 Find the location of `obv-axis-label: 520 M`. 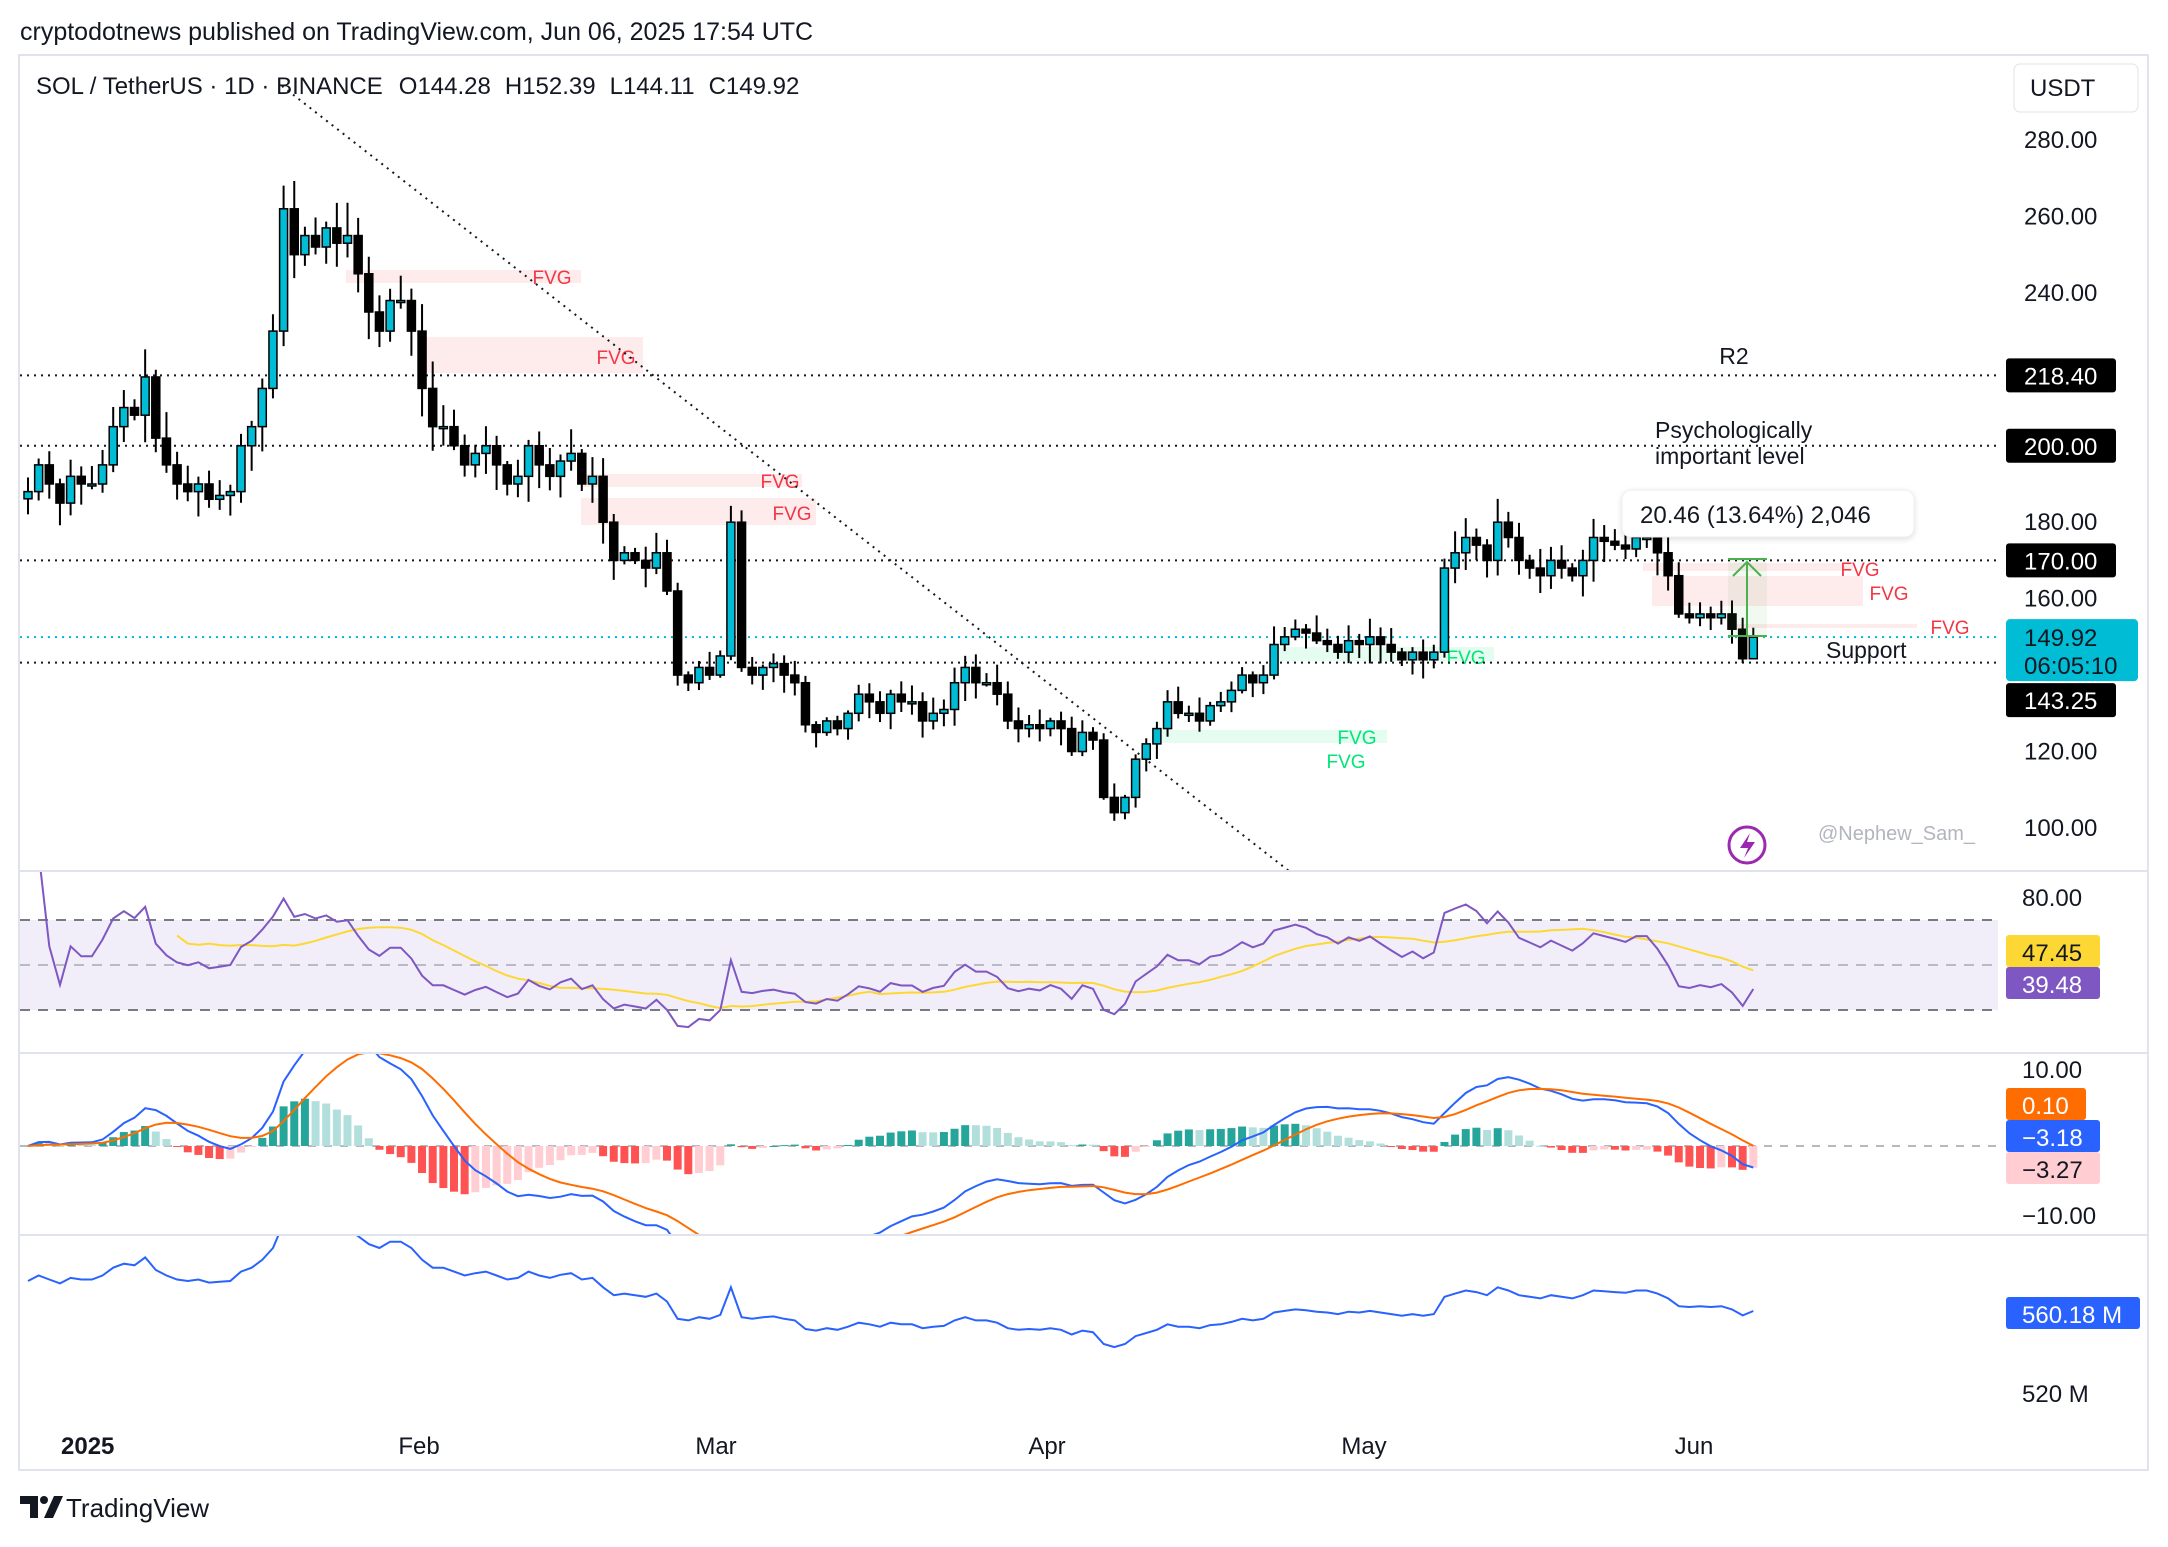

obv-axis-label: 520 M is located at coordinates (2055, 1394).